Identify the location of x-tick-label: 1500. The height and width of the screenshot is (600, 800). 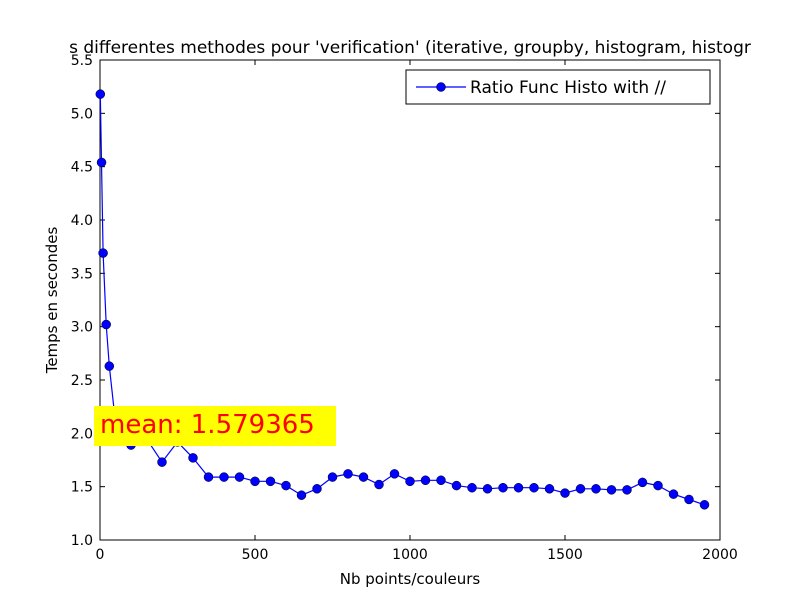
(565, 555).